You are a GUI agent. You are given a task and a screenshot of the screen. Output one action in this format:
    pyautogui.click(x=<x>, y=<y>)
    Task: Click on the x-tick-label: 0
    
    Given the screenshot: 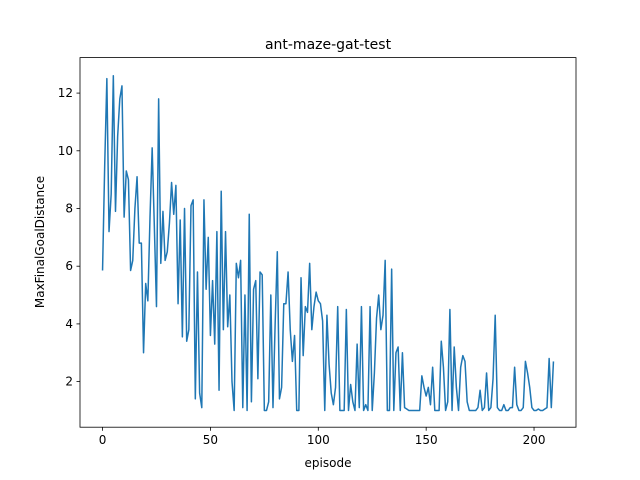 What is the action you would take?
    pyautogui.click(x=103, y=440)
    